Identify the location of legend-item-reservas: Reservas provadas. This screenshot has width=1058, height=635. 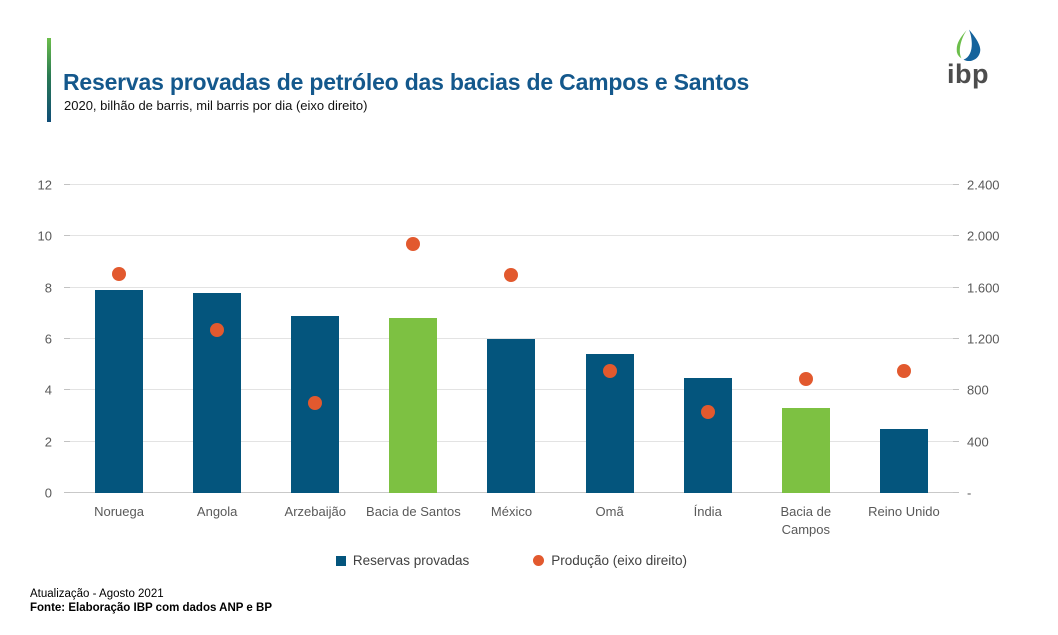
(402, 560).